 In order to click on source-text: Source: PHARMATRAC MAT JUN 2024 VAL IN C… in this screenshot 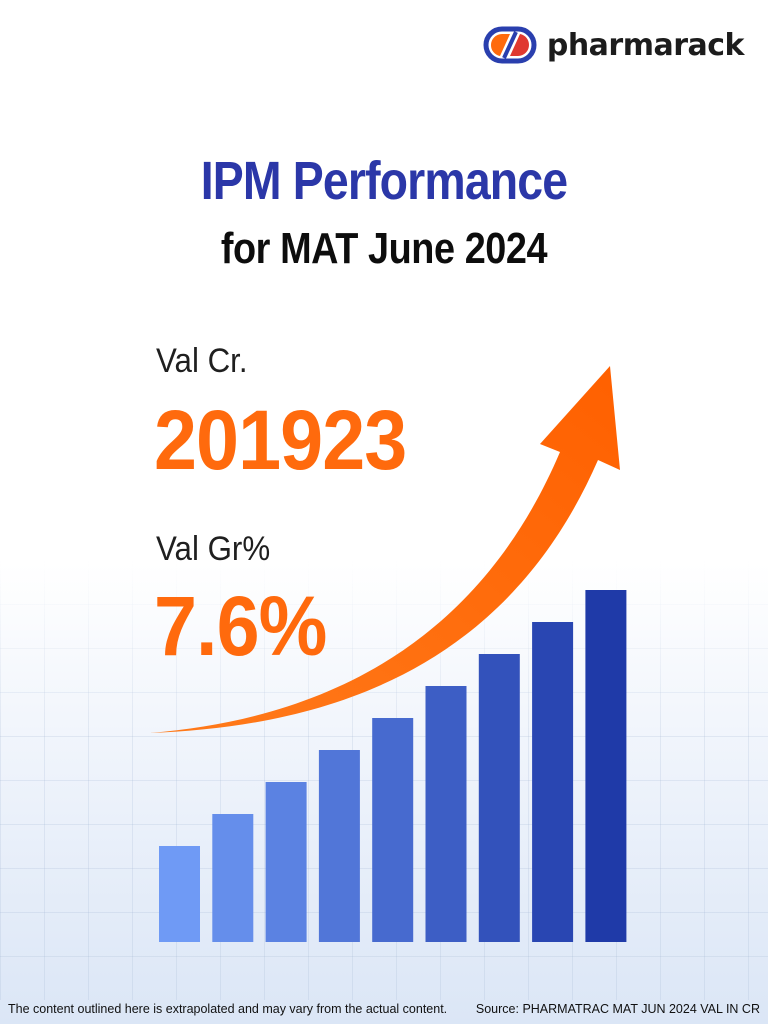, I will do `click(617, 1009)`.